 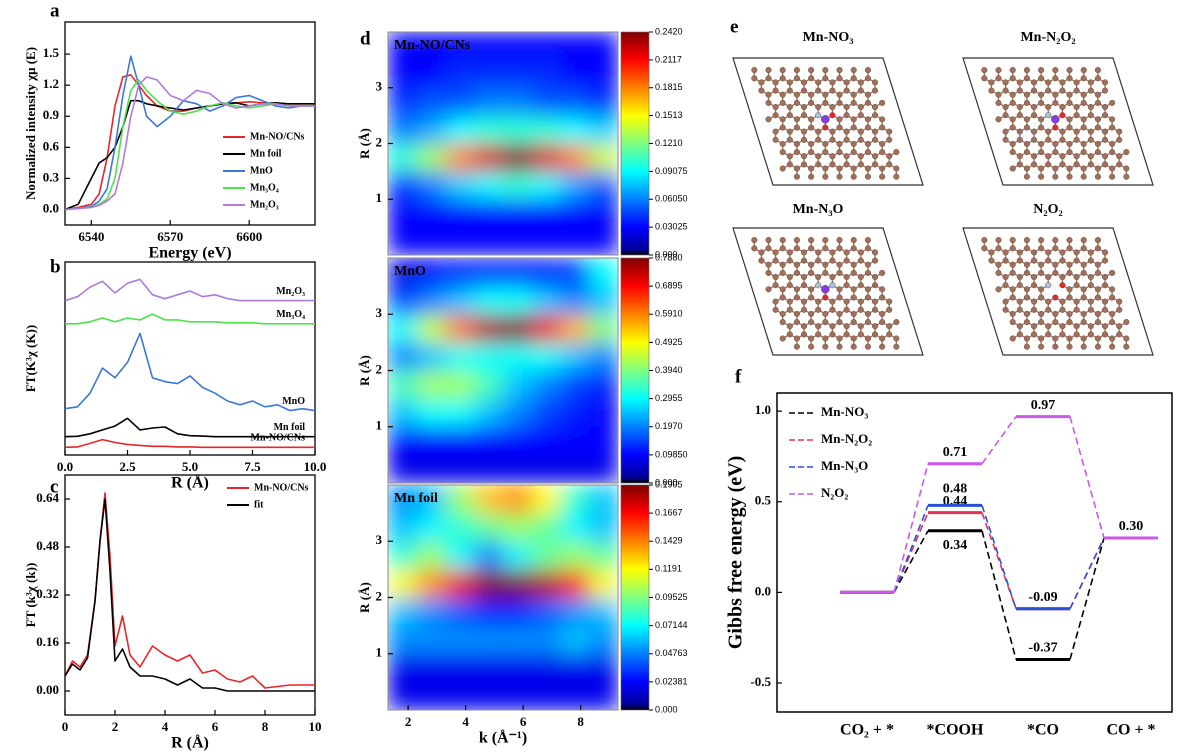 I want to click on y-tick-label: 0.0, so click(x=763, y=590).